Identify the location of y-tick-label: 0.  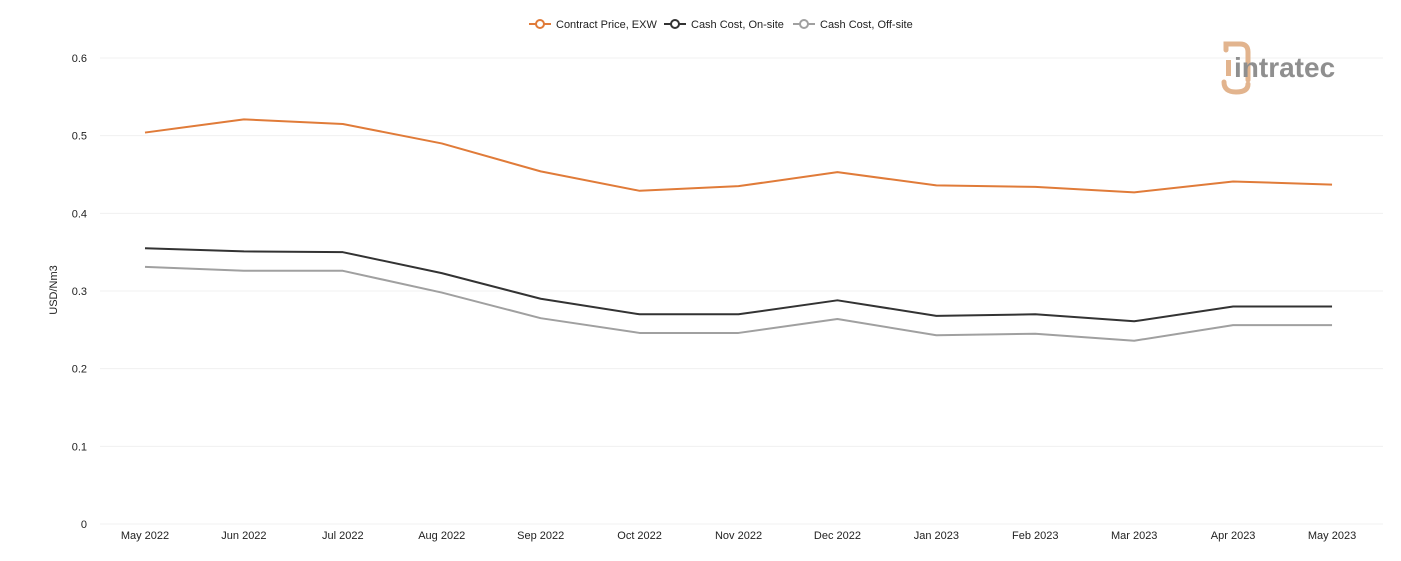
(84, 525).